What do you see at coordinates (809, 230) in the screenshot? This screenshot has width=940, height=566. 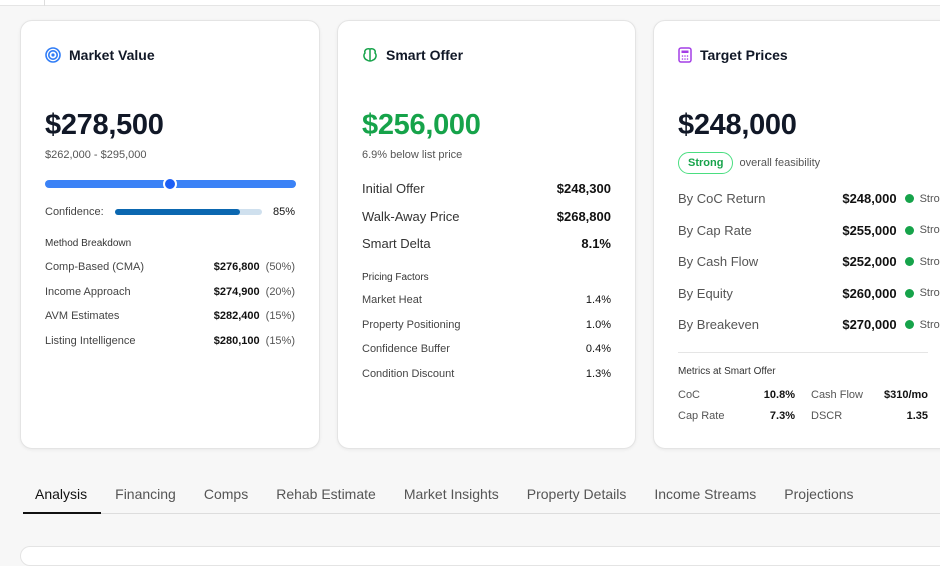 I see `target-row: By Cap Rate $255,000 Strong` at bounding box center [809, 230].